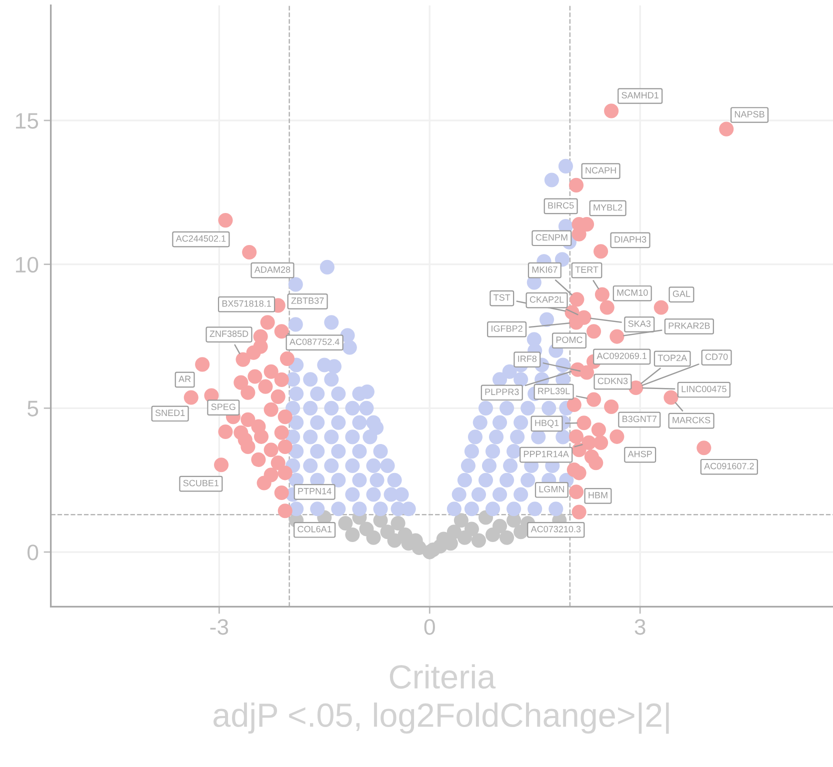 This screenshot has height=767, width=833. Describe the element at coordinates (716, 357) in the screenshot. I see `annotation: CD70` at that location.